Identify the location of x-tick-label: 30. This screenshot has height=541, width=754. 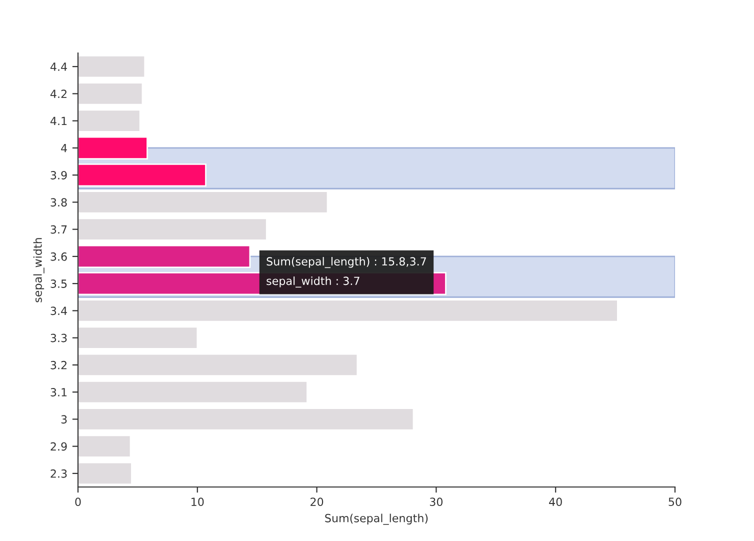
(436, 502).